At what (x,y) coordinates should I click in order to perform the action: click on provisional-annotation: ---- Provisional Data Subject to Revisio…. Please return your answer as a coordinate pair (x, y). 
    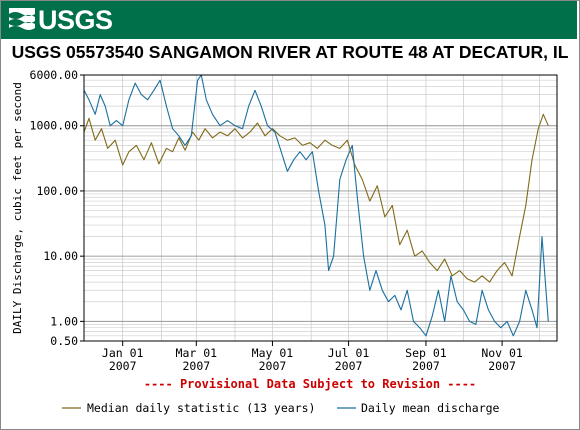
    Looking at the image, I should click on (310, 384).